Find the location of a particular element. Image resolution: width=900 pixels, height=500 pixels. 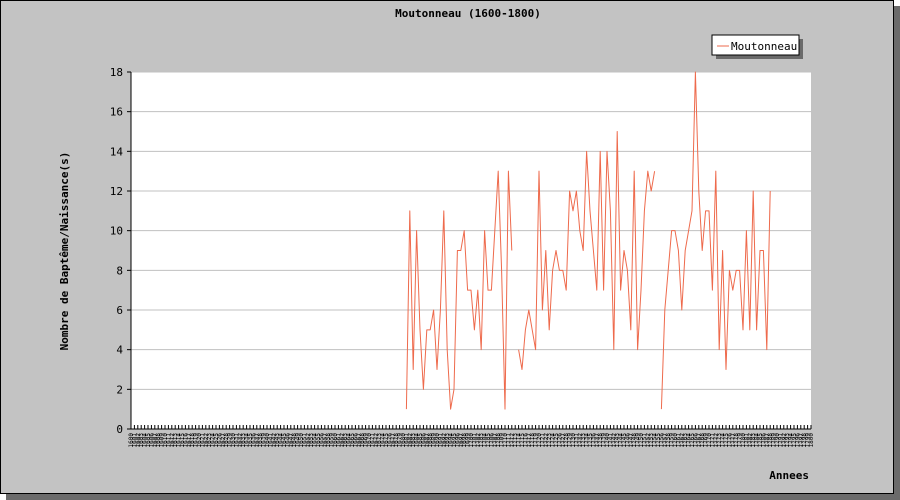

y-tick-label: 6 is located at coordinates (119, 310).